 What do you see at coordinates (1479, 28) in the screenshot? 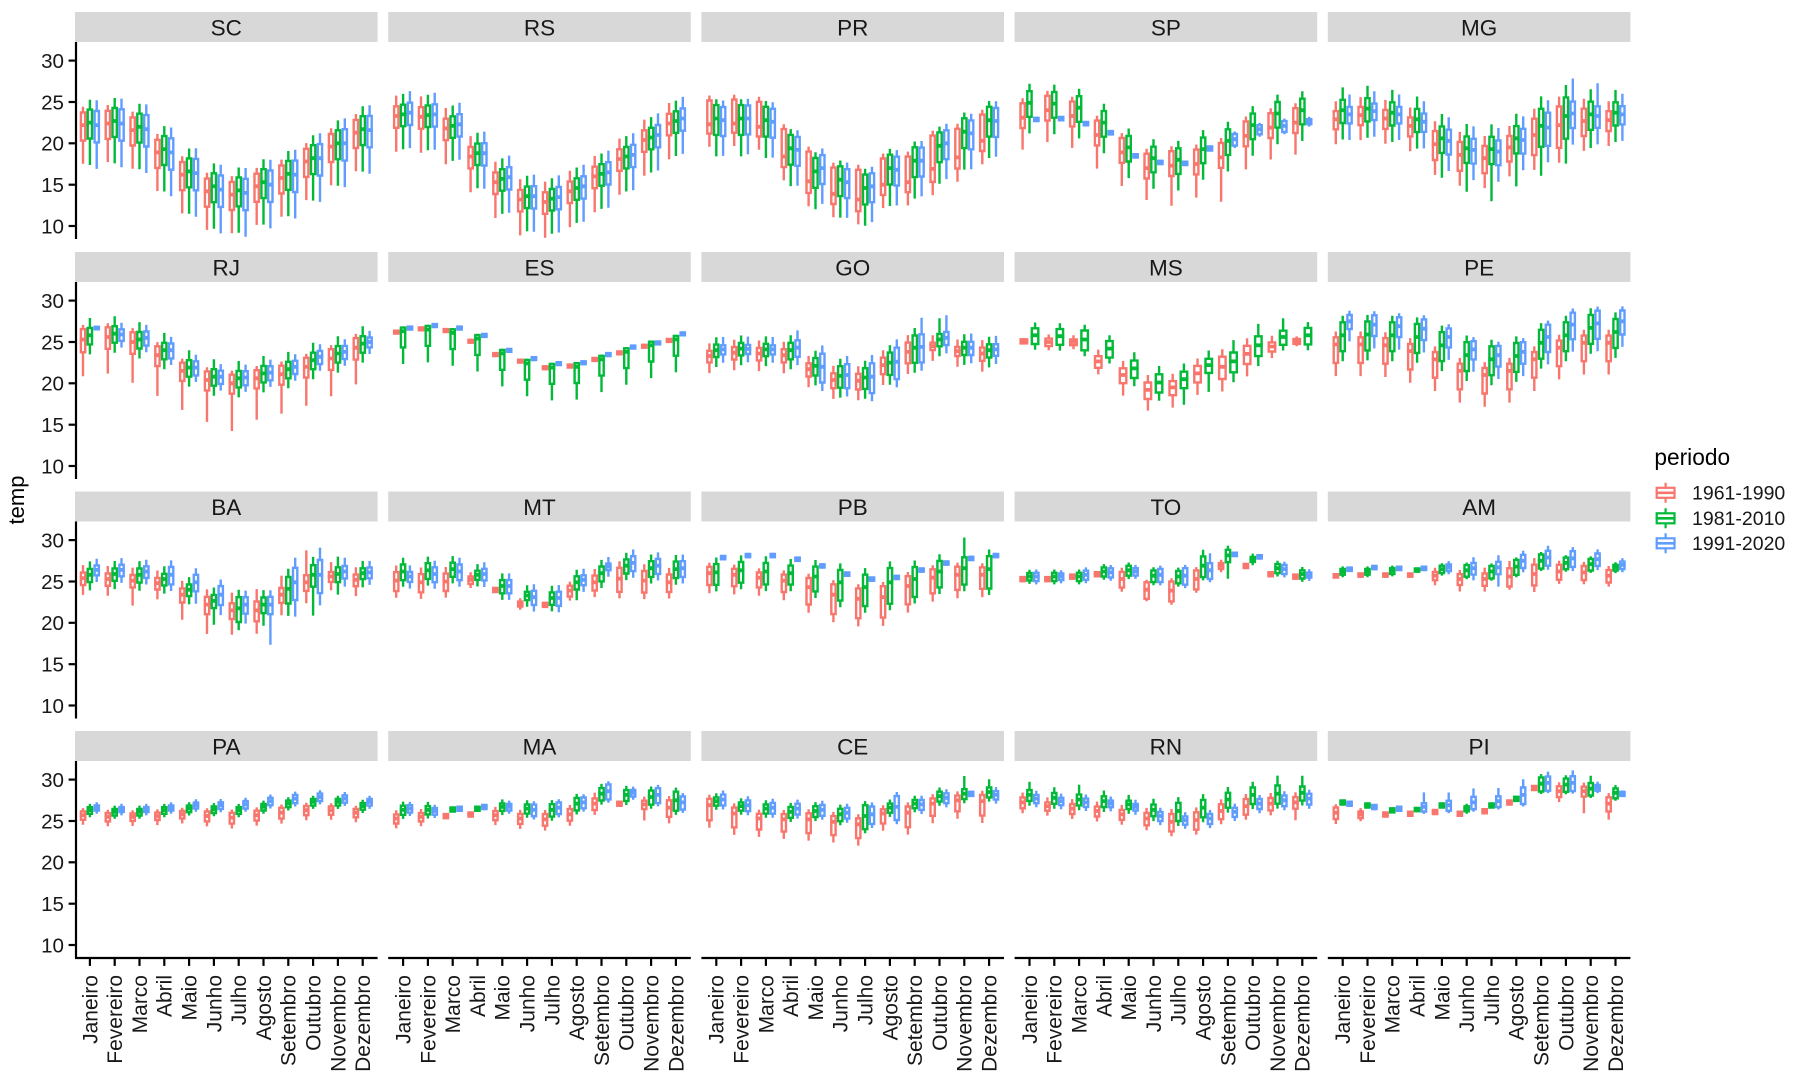
I see `svg-text: MG` at bounding box center [1479, 28].